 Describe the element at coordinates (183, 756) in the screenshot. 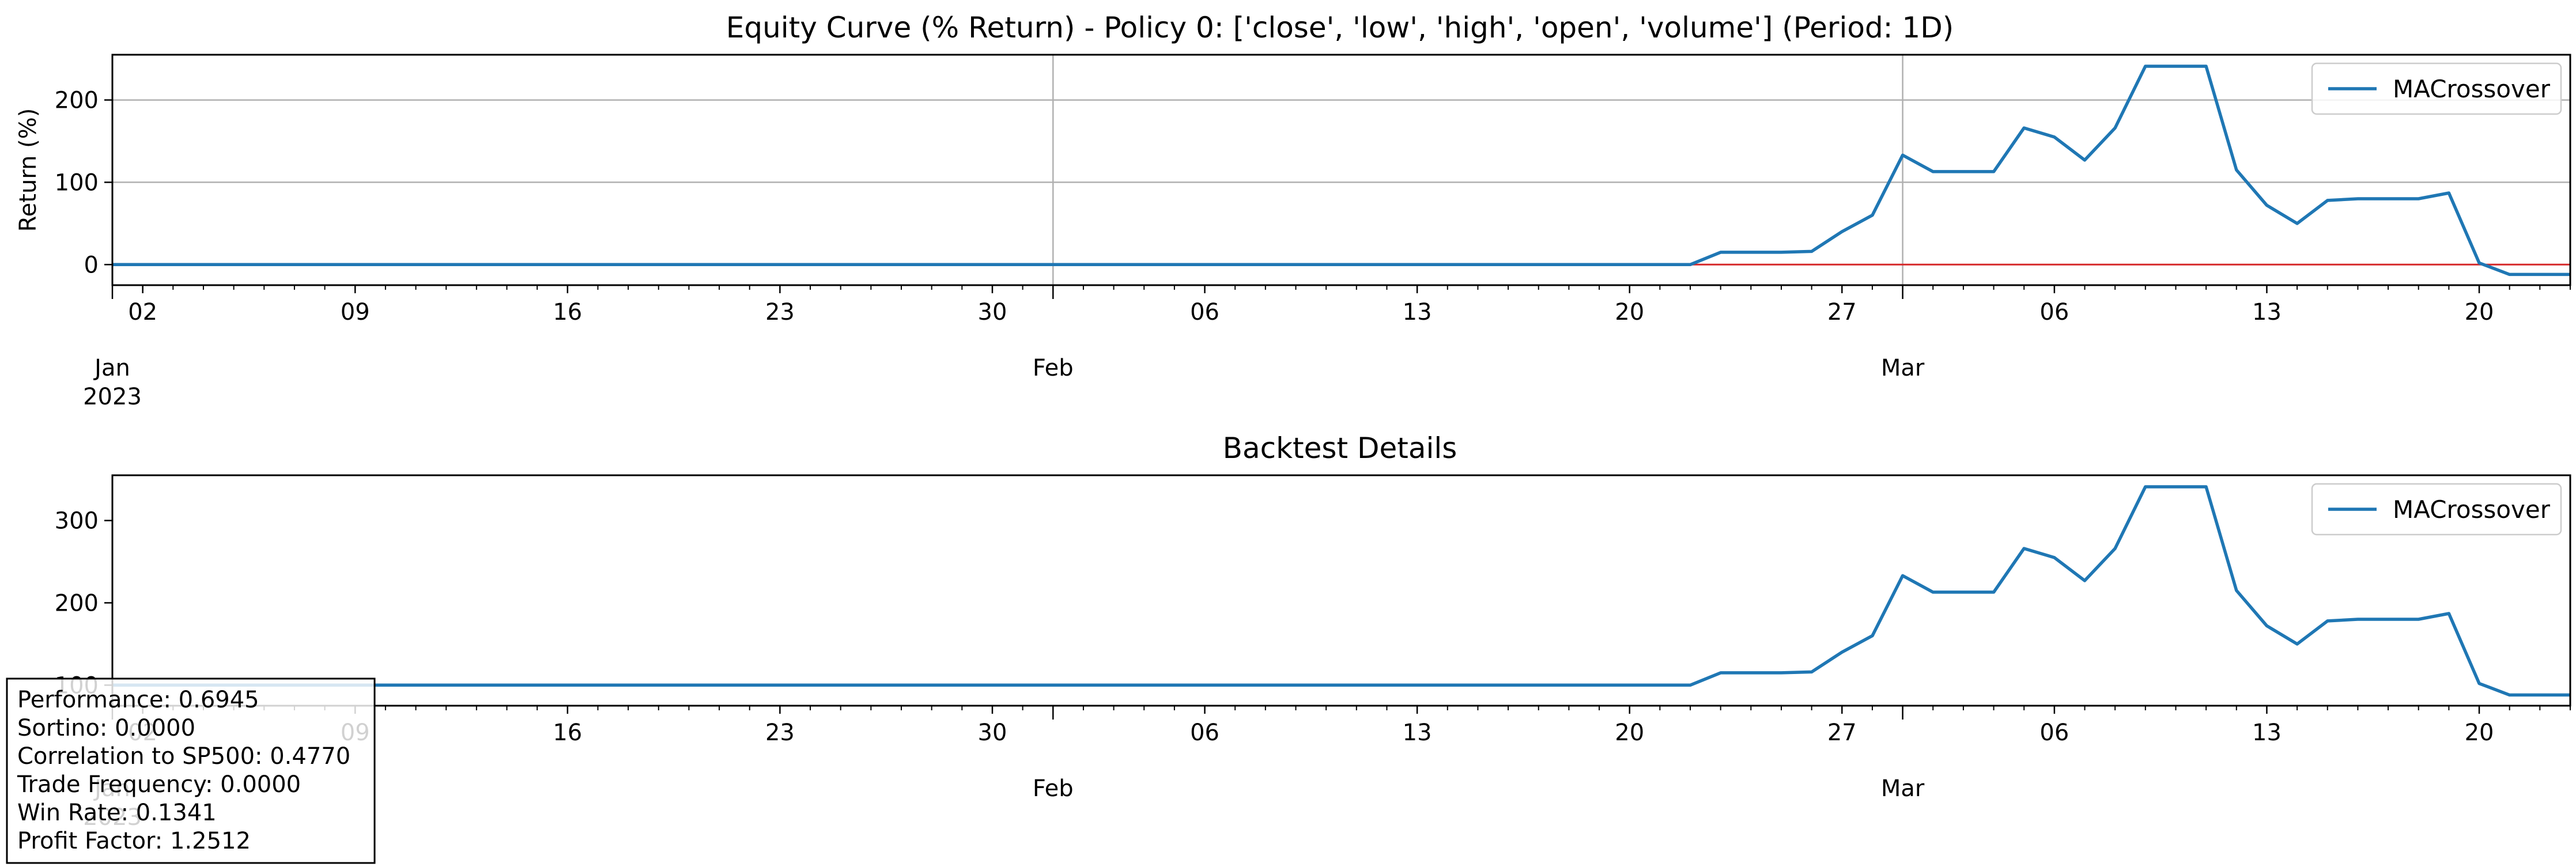

I see `stat-correlation: Correlation to SP500: 0.4770` at that location.